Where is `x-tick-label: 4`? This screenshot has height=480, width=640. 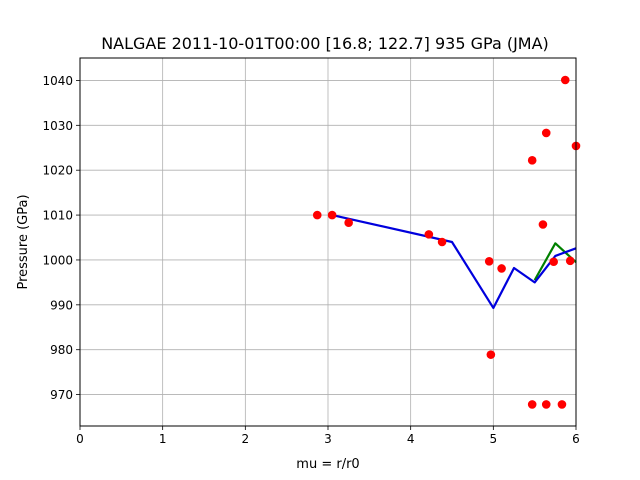
x-tick-label: 4 is located at coordinates (411, 439).